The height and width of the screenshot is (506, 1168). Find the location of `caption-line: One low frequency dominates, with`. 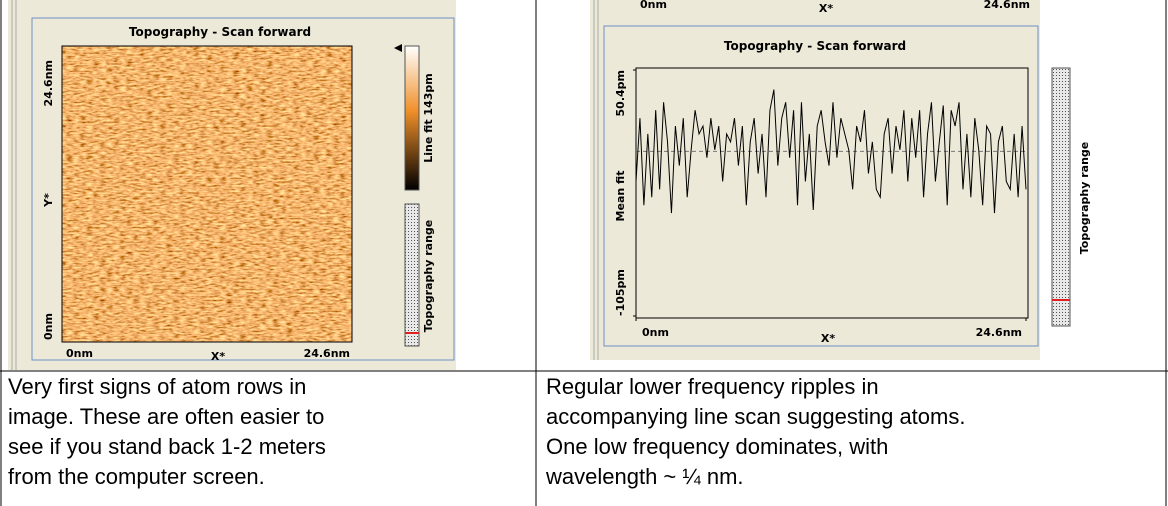

caption-line: One low frequency dominates, with is located at coordinates (717, 446).